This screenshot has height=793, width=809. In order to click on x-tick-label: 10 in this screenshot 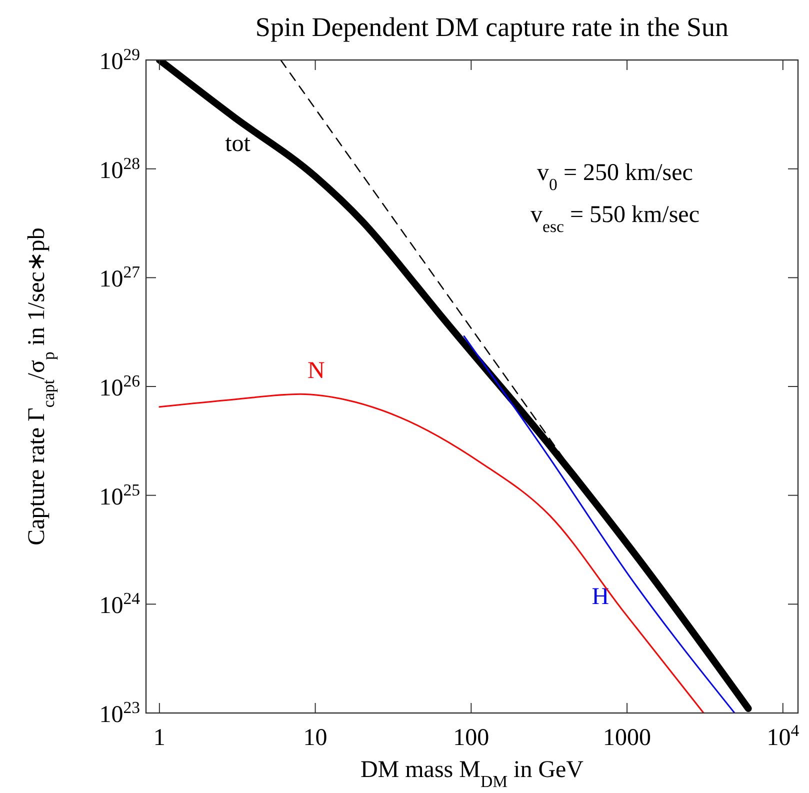, I will do `click(315, 738)`.